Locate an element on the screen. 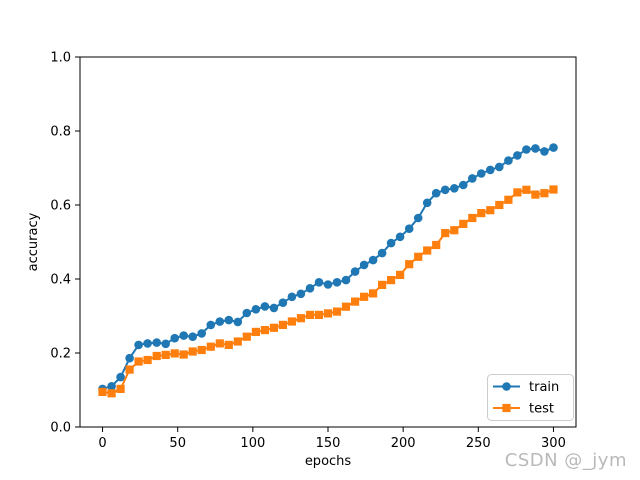 This screenshot has width=640, height=480. legend-circle-marker-icon is located at coordinates (506, 386).